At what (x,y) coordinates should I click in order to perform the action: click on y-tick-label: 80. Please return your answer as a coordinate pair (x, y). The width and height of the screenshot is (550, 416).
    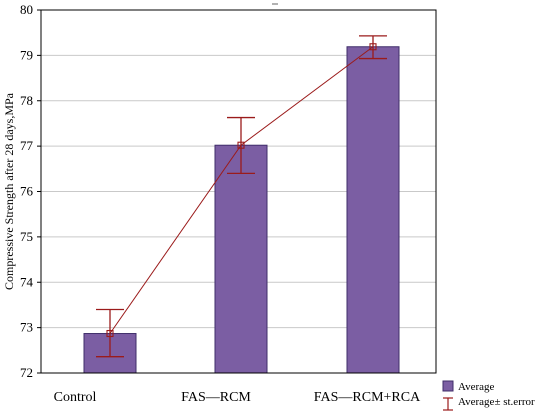
    Looking at the image, I should click on (26, 9).